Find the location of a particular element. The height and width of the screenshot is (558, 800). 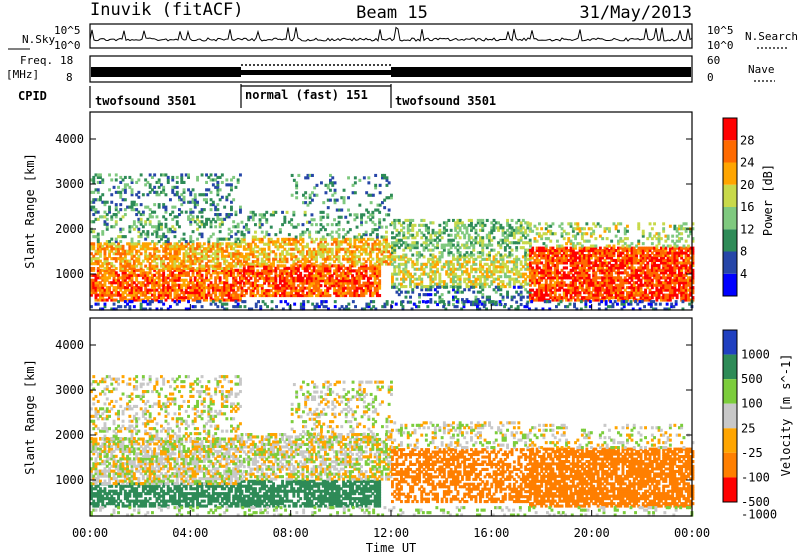

cpid-segment-2: normal (fast) 151 is located at coordinates (306, 95).